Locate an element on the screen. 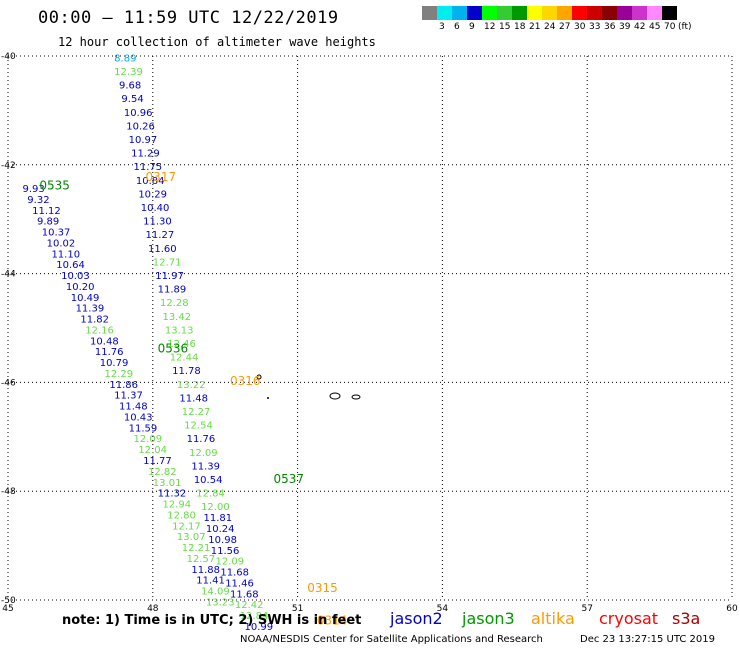 The height and width of the screenshot is (650, 740). wave-height-value: 12.71 is located at coordinates (167, 262).